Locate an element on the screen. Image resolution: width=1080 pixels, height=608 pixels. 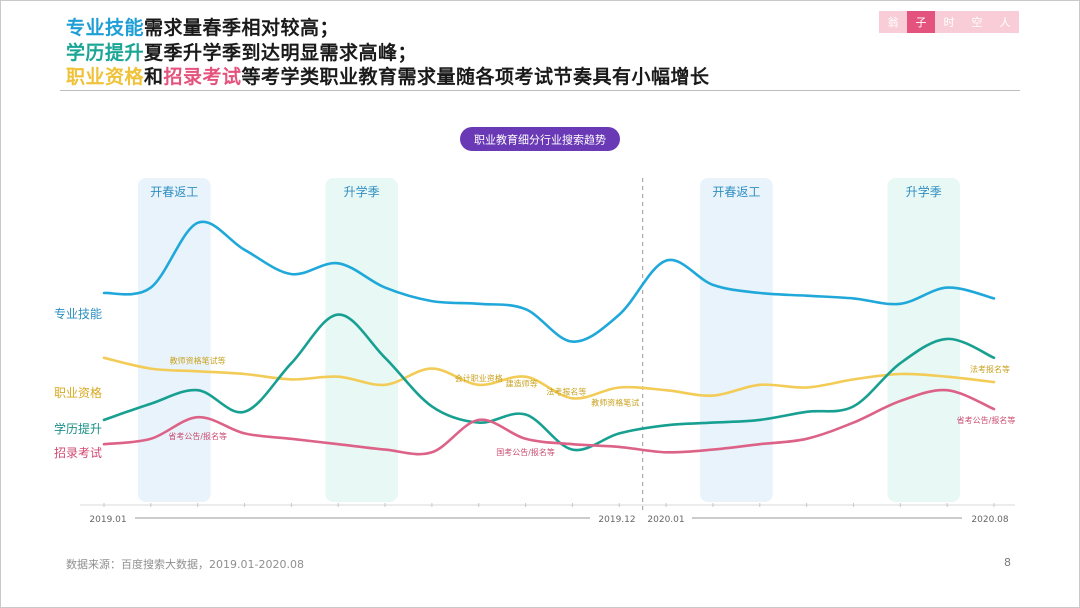
headline-highlight-skill: 专业技能 is located at coordinates (105, 28).